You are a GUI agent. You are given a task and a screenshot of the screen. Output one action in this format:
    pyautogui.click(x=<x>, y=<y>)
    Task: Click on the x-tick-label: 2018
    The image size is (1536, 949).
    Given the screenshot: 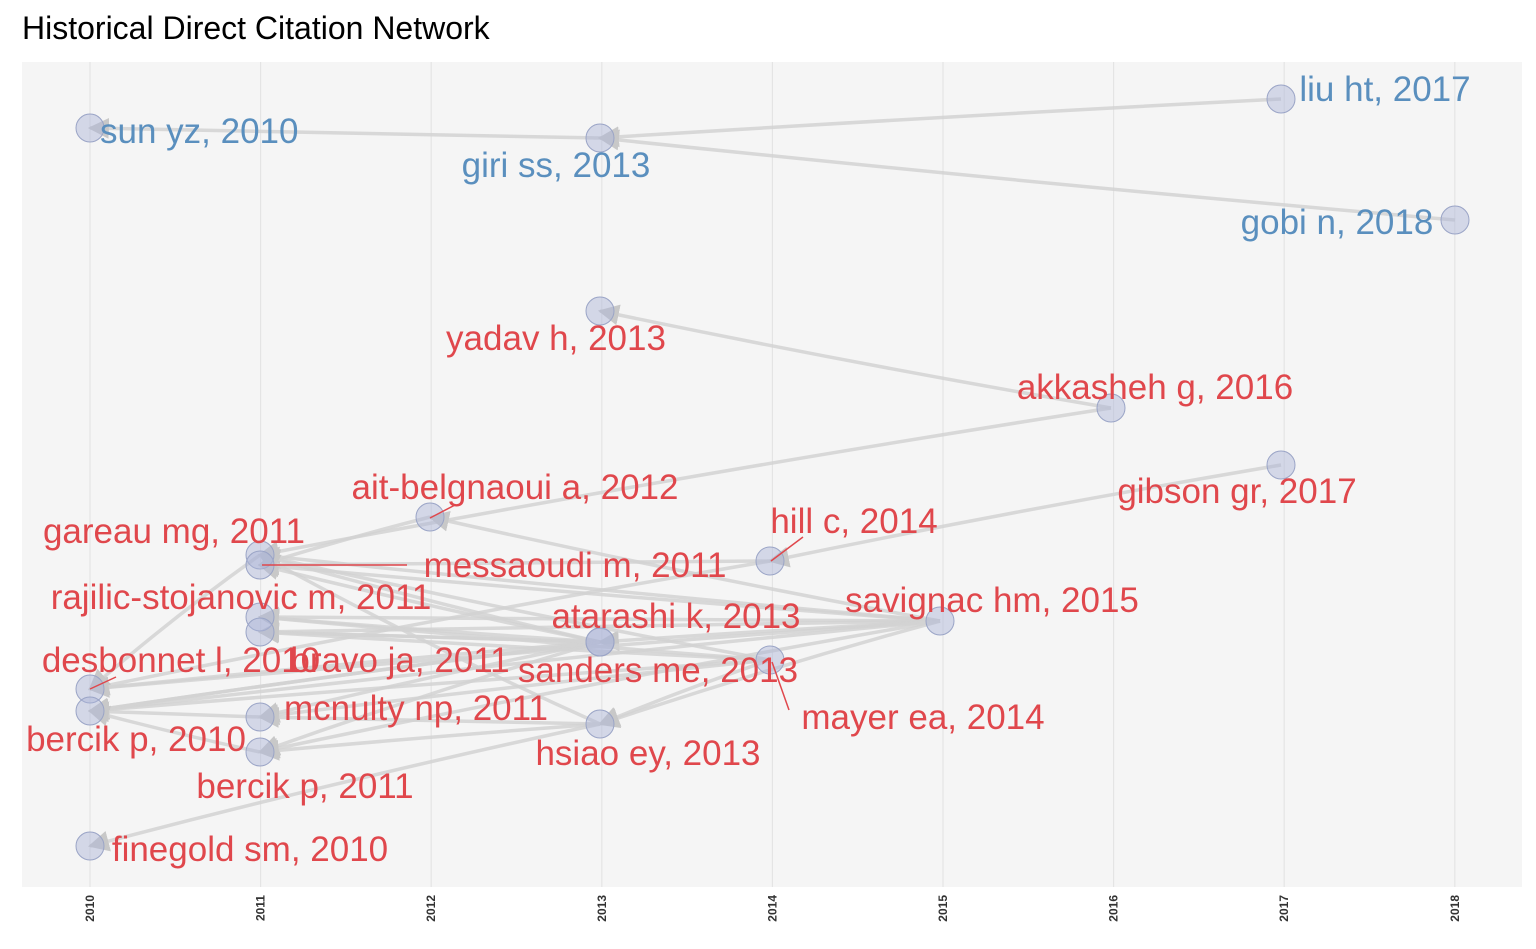 What is the action you would take?
    pyautogui.click(x=1455, y=908)
    